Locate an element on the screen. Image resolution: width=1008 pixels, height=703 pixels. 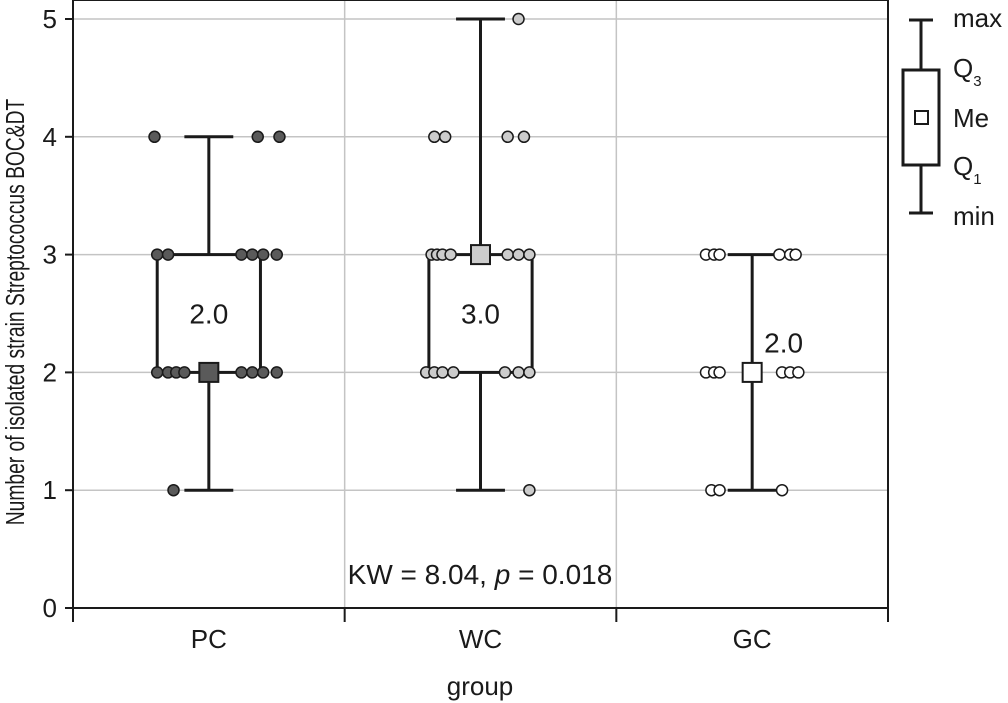
x-tick-label: WC is located at coordinates (480, 639).